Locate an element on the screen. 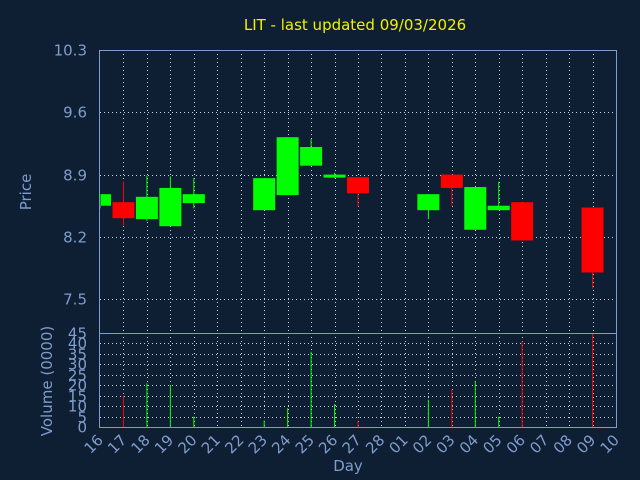  x-tick-label: 25 is located at coordinates (305, 444).